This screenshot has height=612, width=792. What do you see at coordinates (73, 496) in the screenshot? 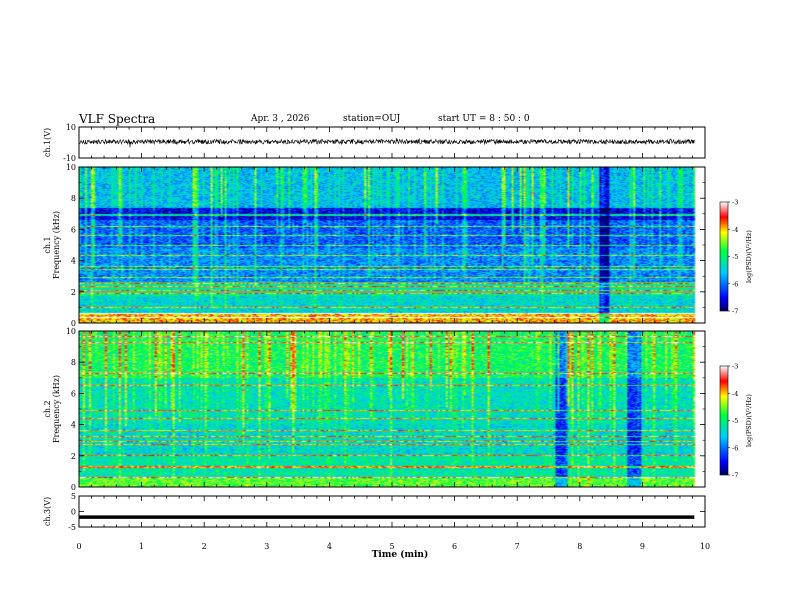
I see `y-tick-label: 5` at bounding box center [73, 496].